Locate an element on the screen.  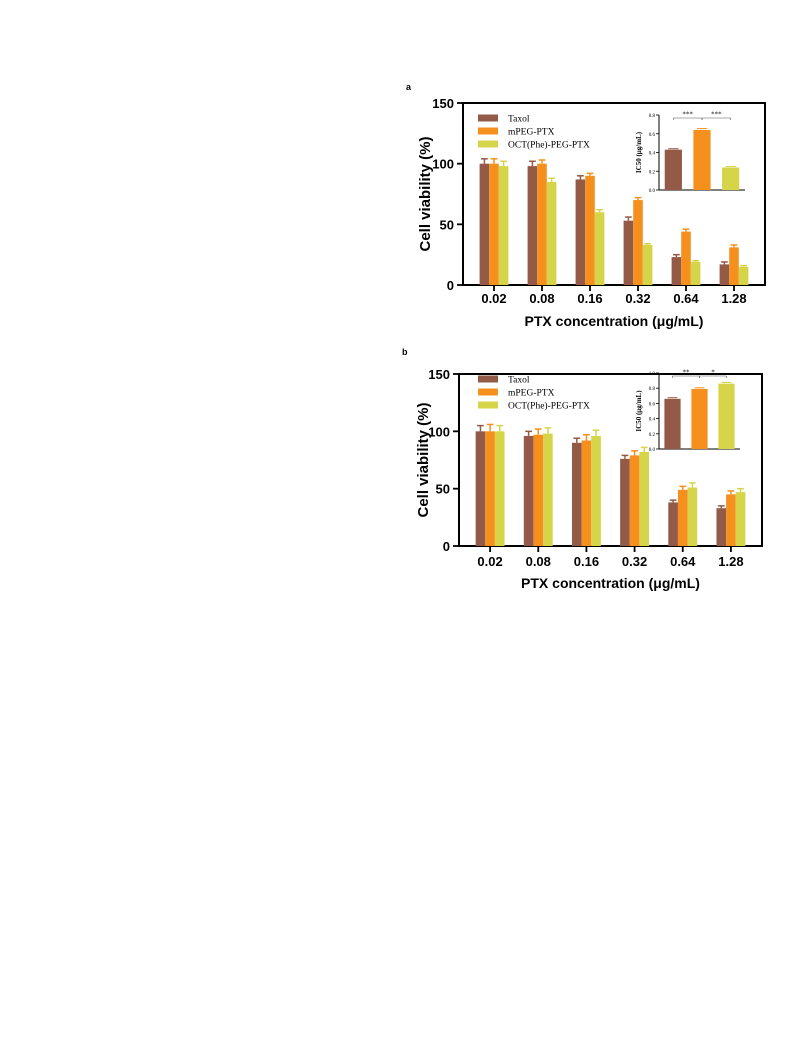
significance-label: * is located at coordinates (713, 373).